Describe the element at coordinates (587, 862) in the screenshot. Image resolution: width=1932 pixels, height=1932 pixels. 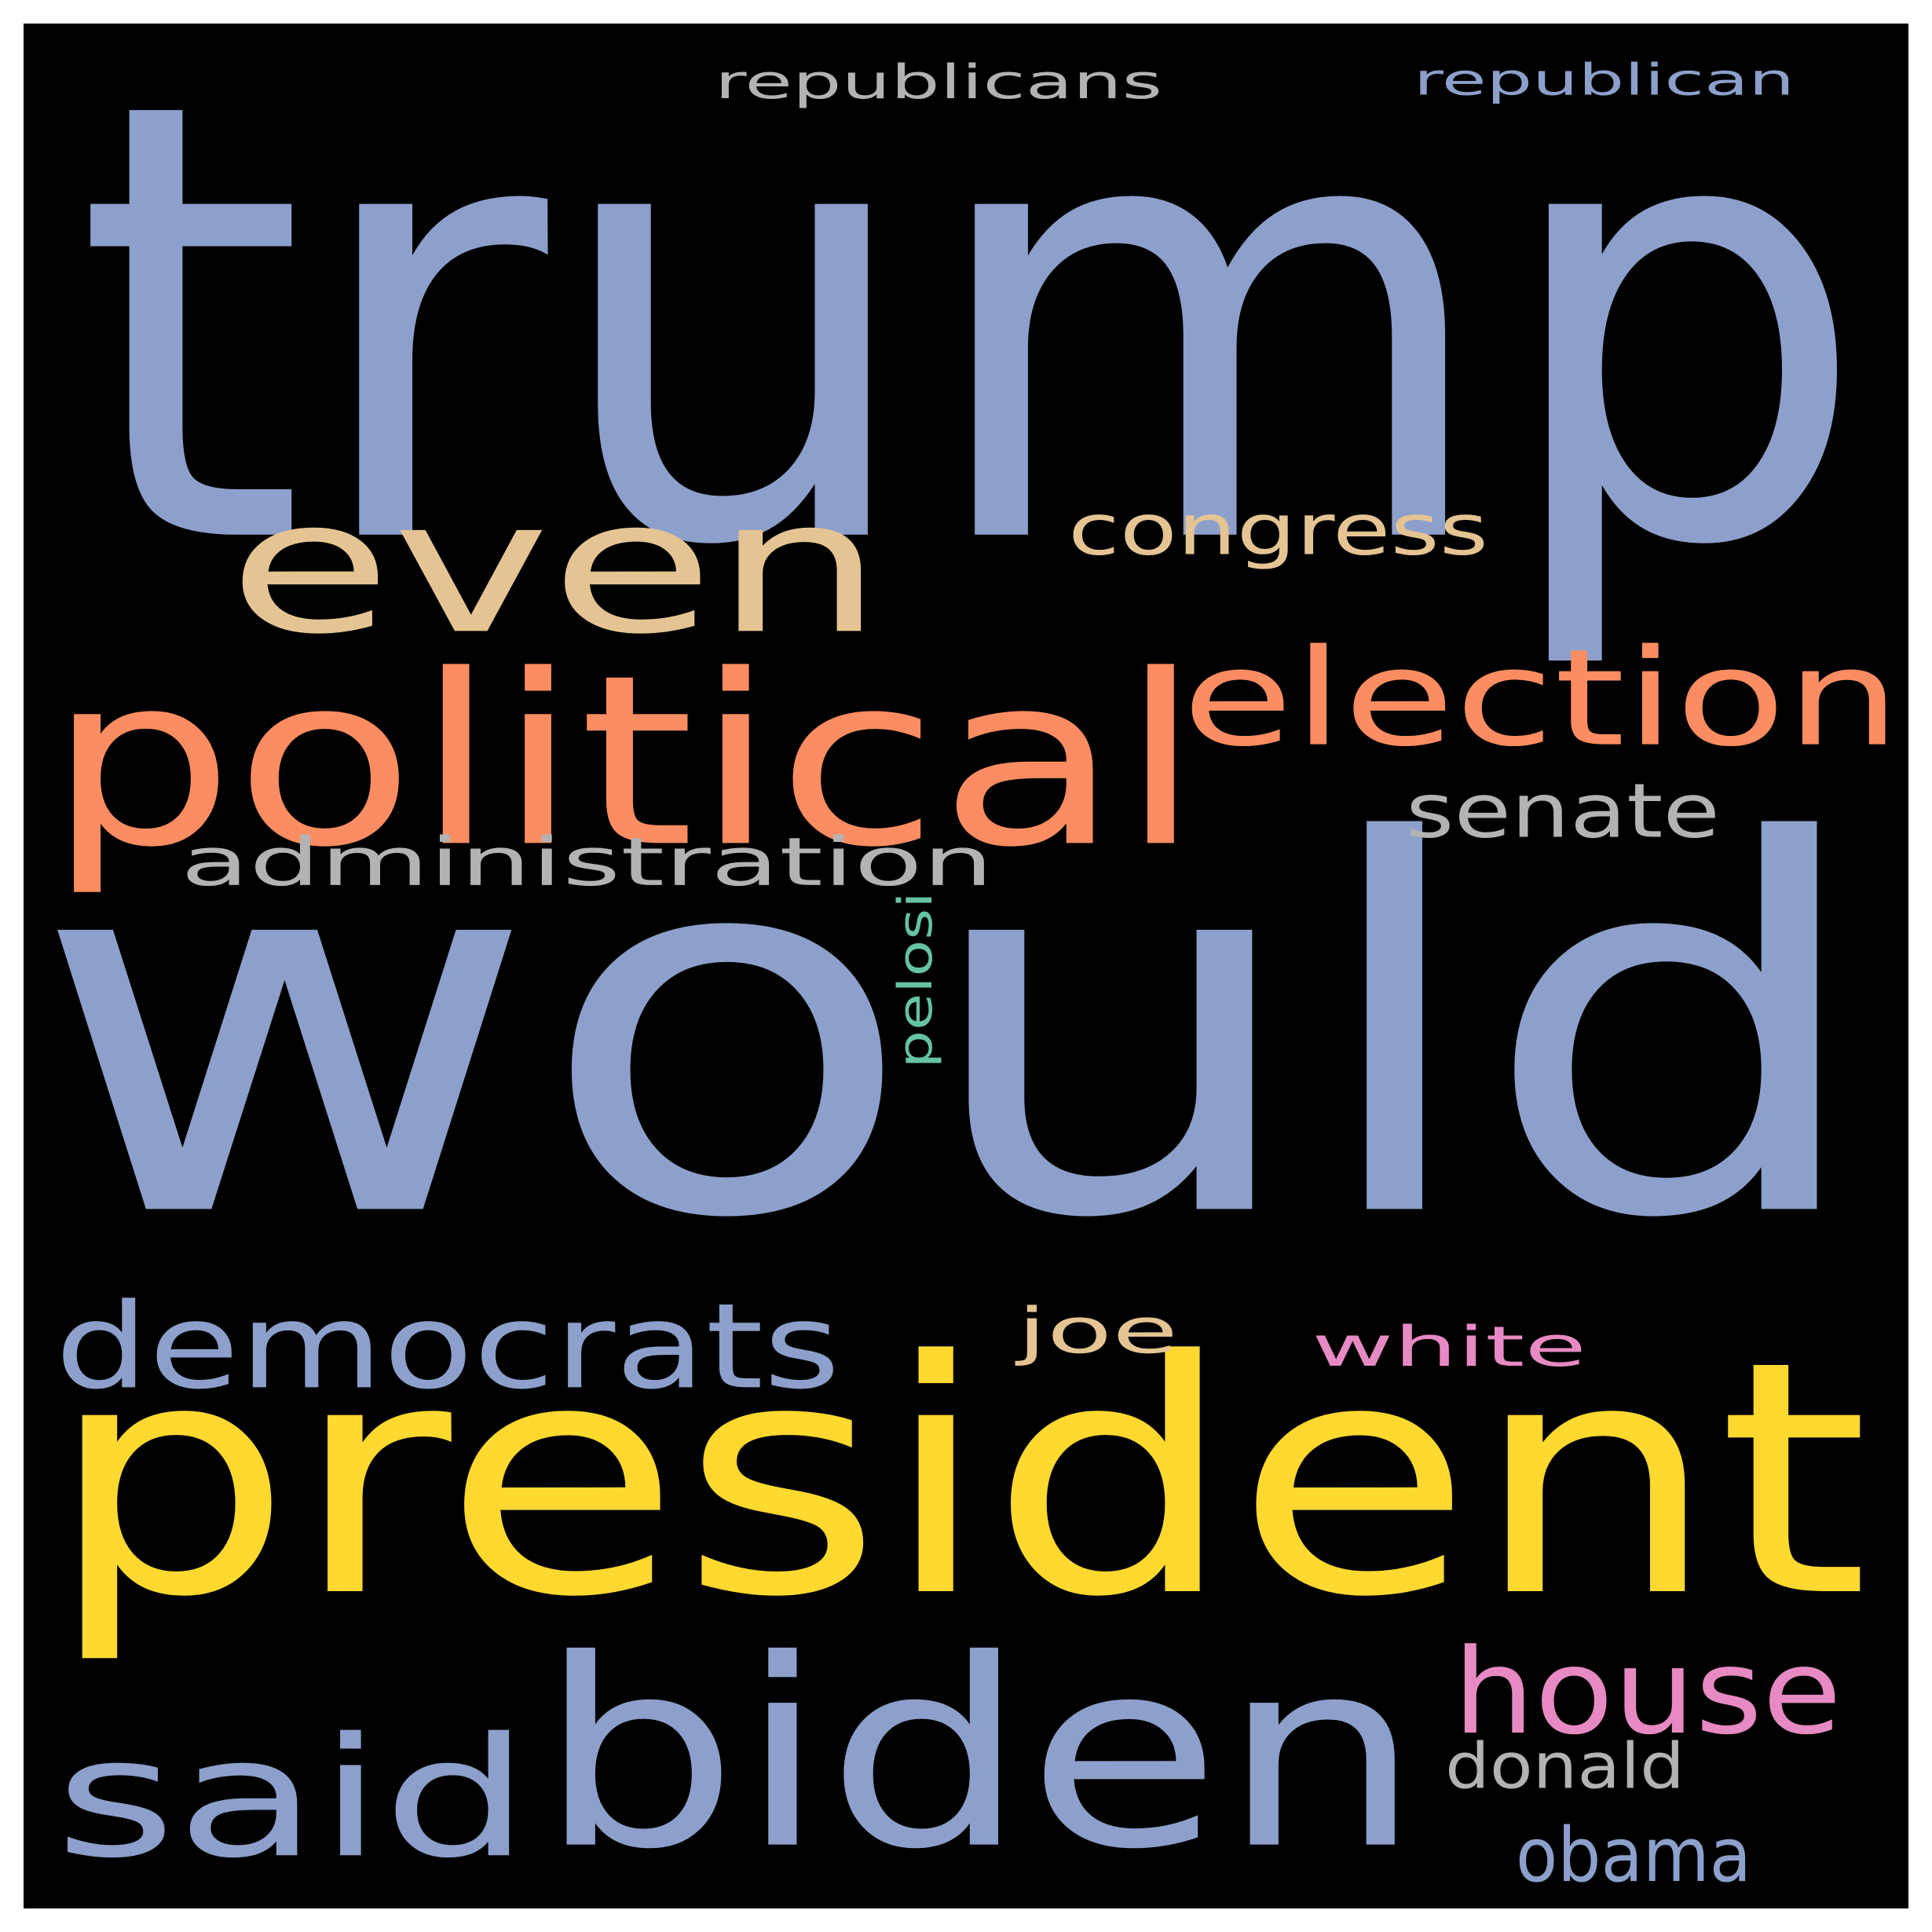
I see `word-administration: administration` at that location.